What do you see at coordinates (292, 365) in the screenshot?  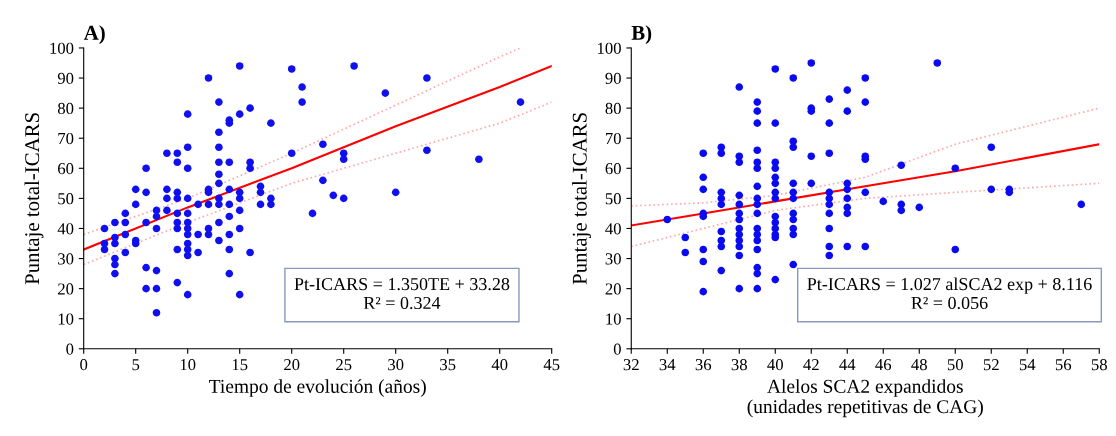 I see `x-tick-label: 20` at bounding box center [292, 365].